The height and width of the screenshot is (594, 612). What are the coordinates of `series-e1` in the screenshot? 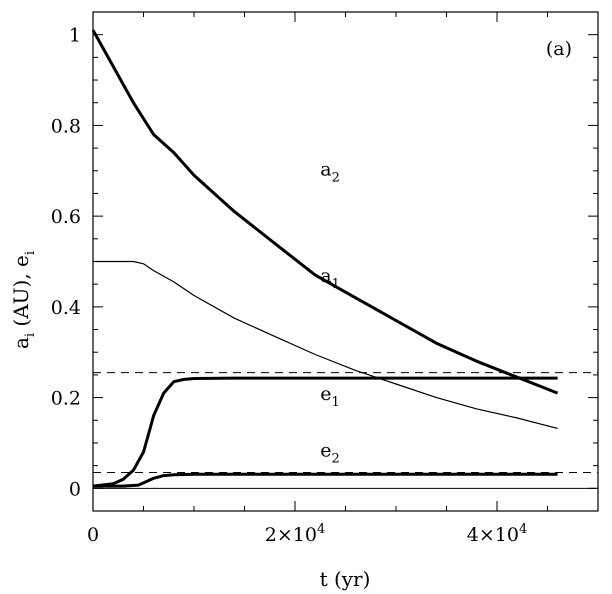 It's located at (325, 432).